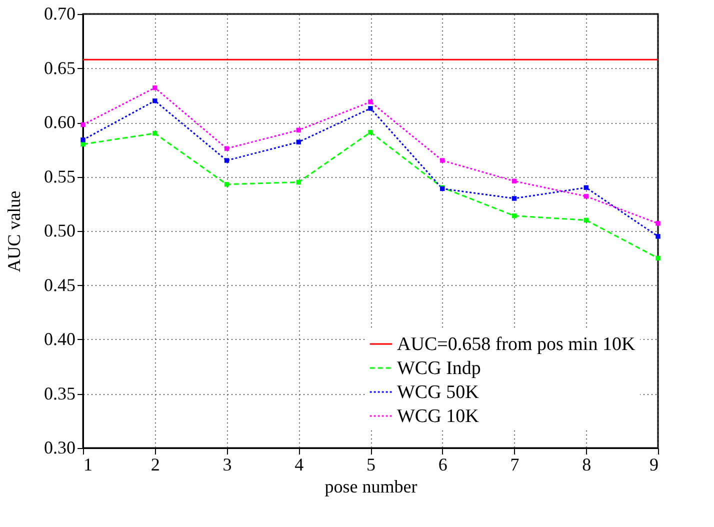 This screenshot has height=527, width=714. What do you see at coordinates (60, 68) in the screenshot?
I see `y-tick-label: 0.65` at bounding box center [60, 68].